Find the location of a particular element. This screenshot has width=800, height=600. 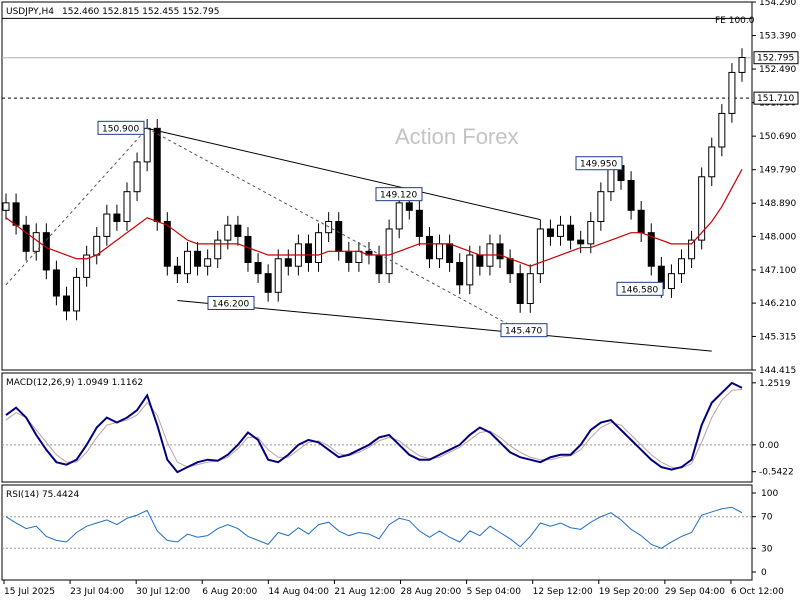

rsi-title: RSI(14) 75.4424 is located at coordinates (42, 495).